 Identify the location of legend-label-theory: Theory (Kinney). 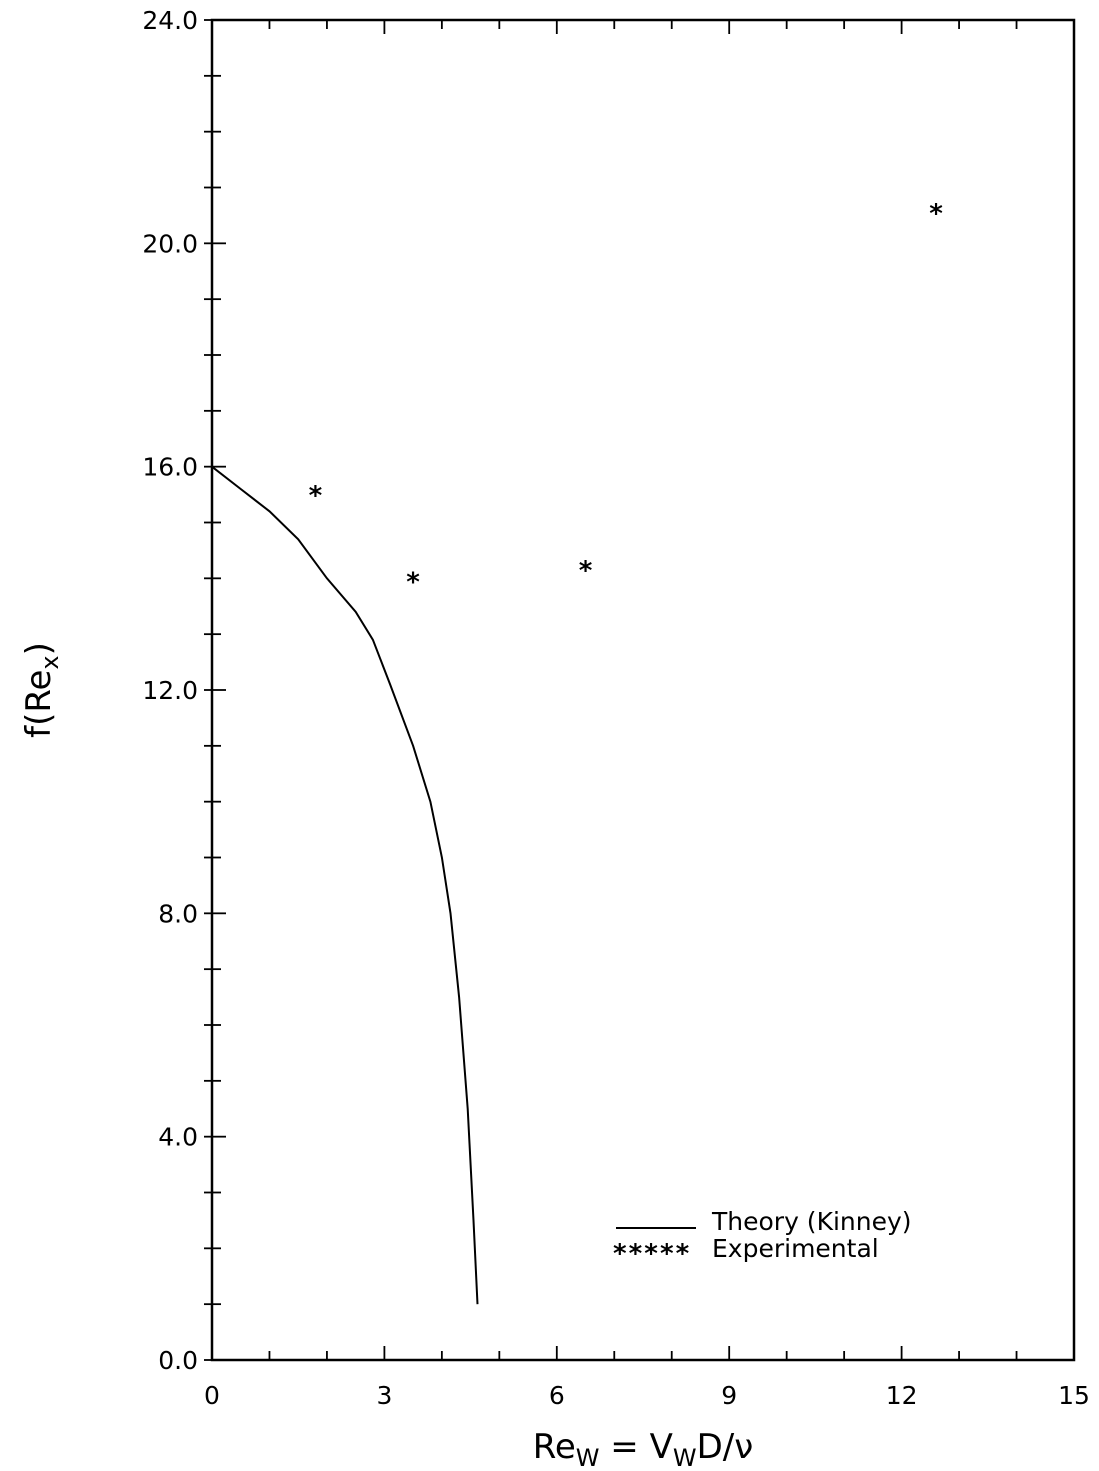
(811, 1221).